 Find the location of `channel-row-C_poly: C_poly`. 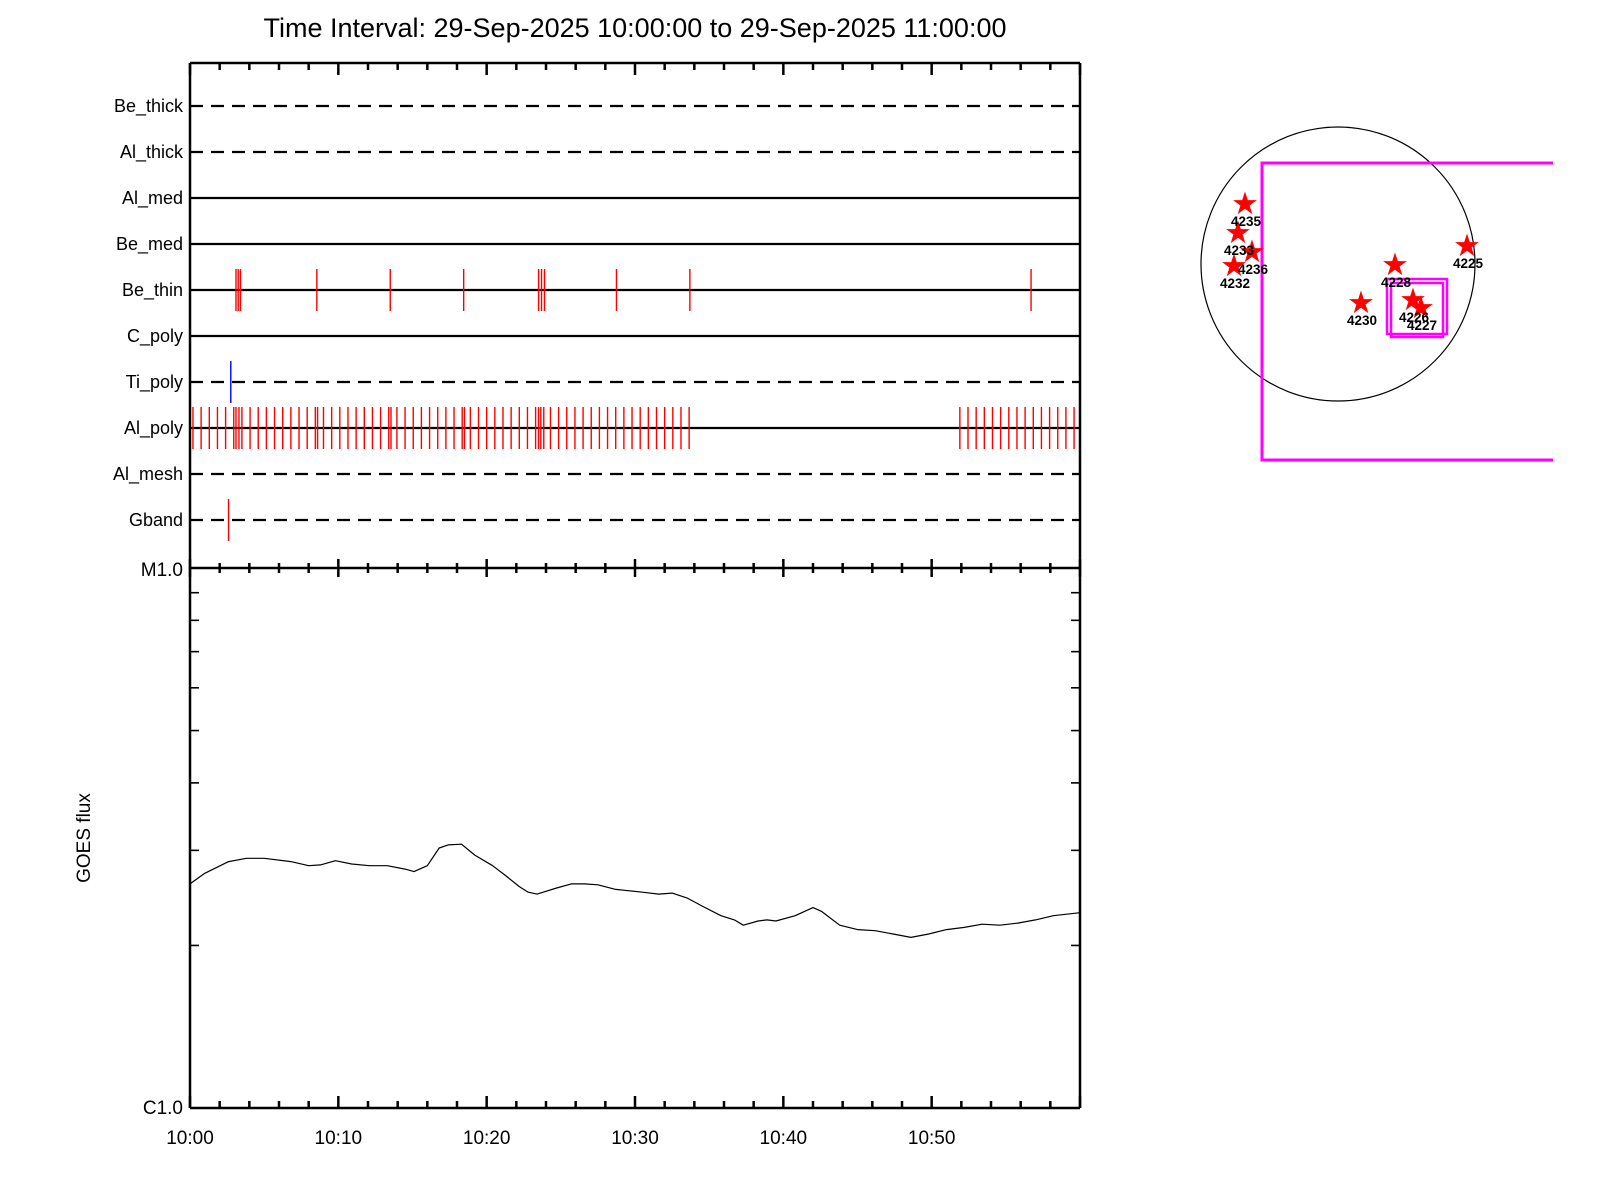

channel-row-C_poly: C_poly is located at coordinates (603, 336).